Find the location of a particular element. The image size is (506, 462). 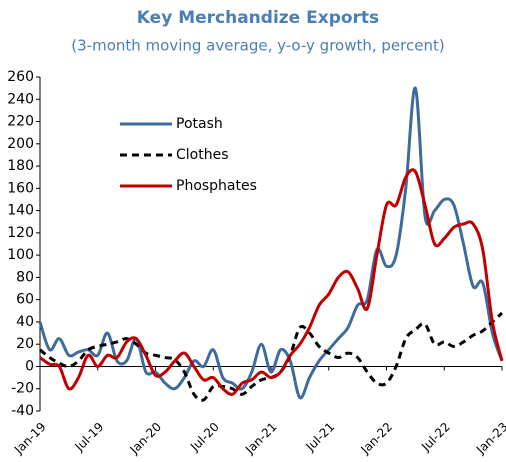

chart-title: Key Merchandize Exports is located at coordinates (258, 18).